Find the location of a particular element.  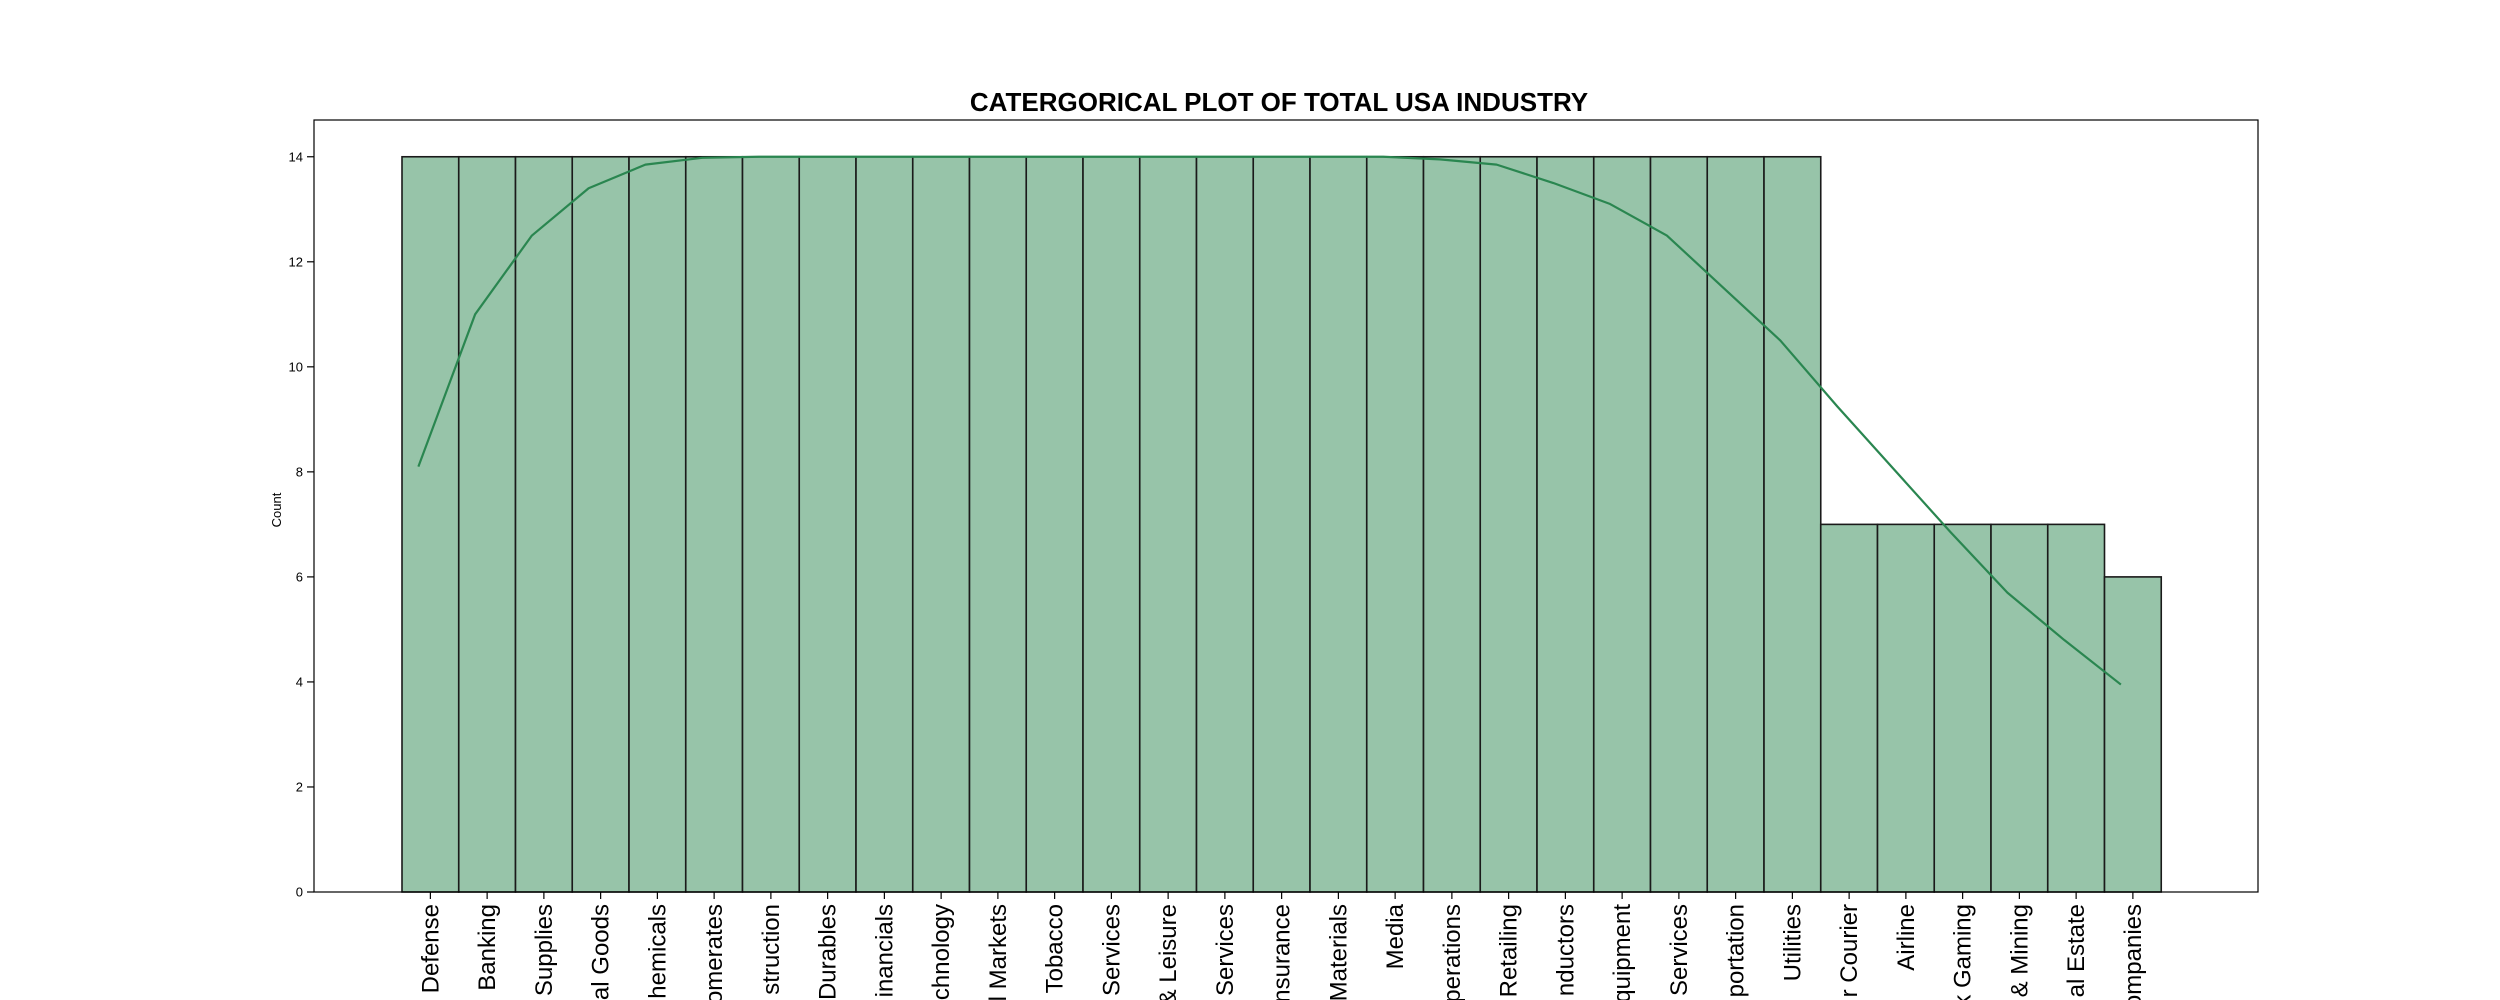

x-tick-label: Defense is located at coordinates (430, 948).